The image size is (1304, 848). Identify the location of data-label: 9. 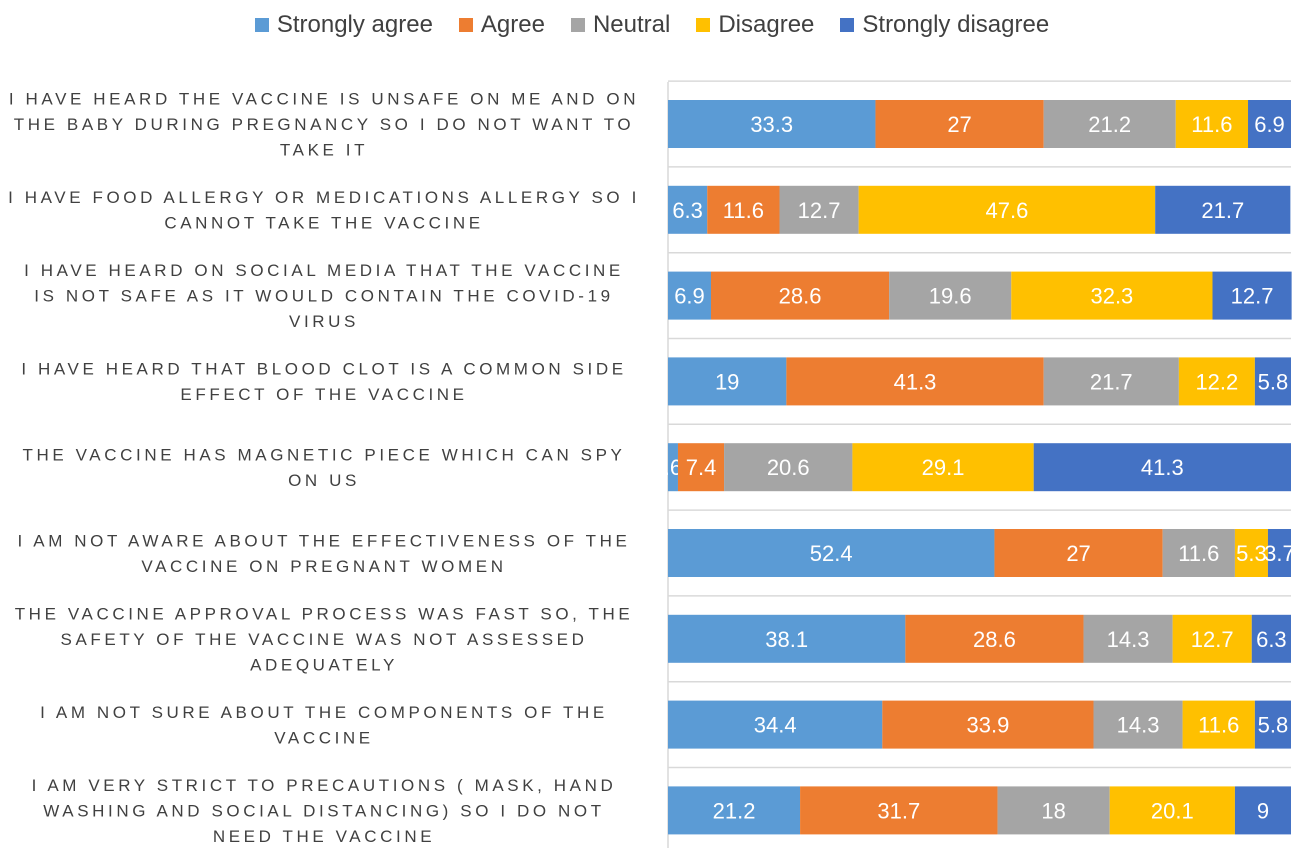
(1263, 810).